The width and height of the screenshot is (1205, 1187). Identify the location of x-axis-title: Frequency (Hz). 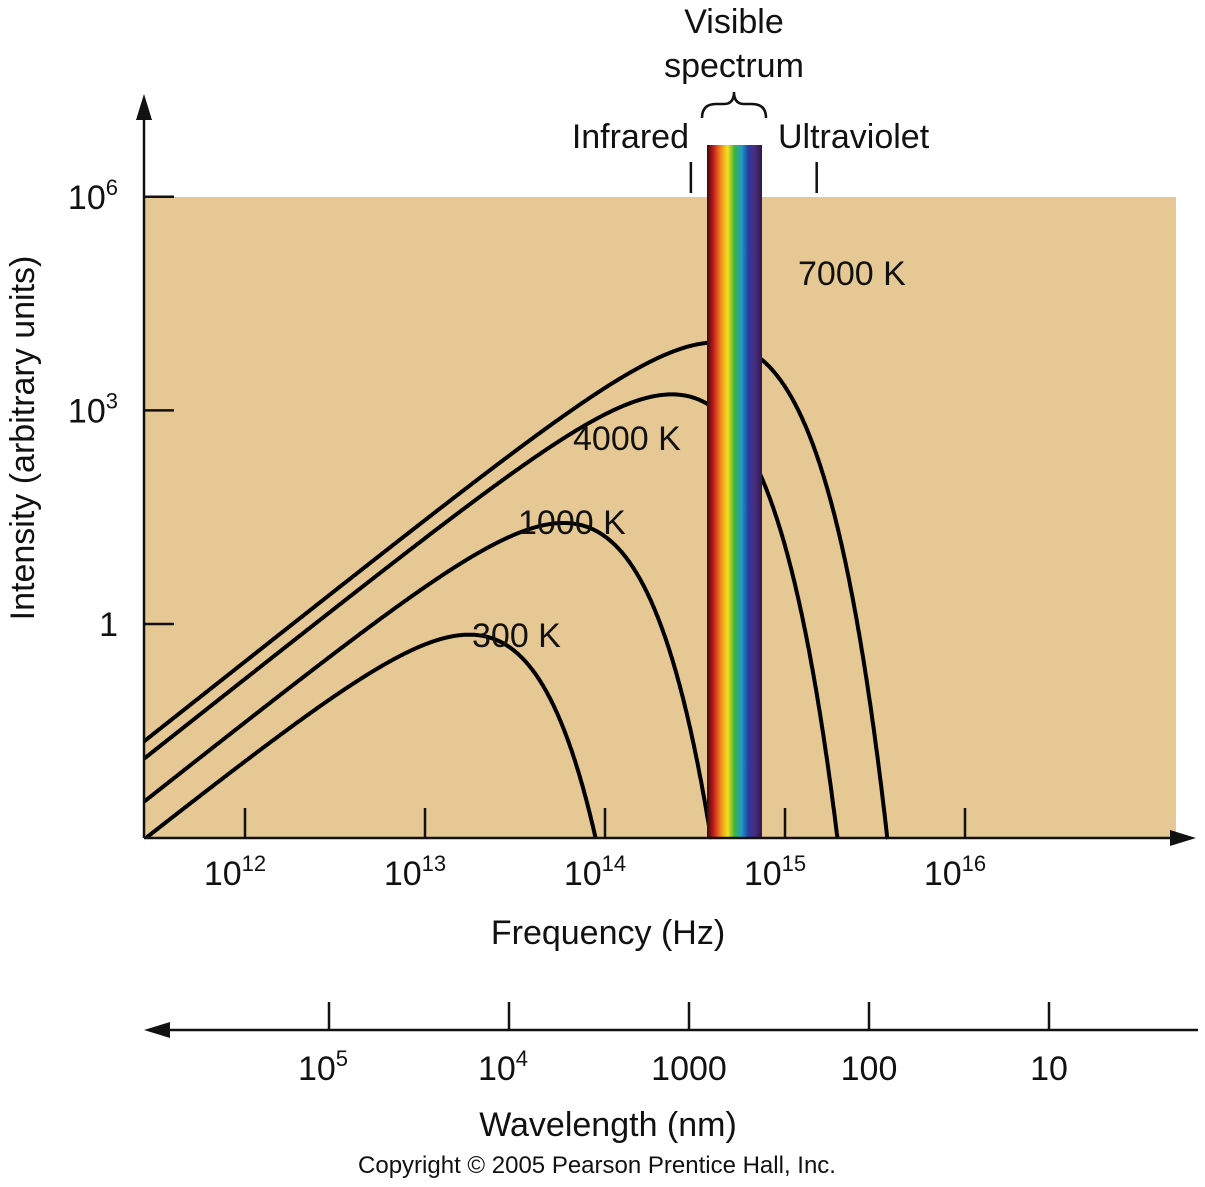
(608, 933).